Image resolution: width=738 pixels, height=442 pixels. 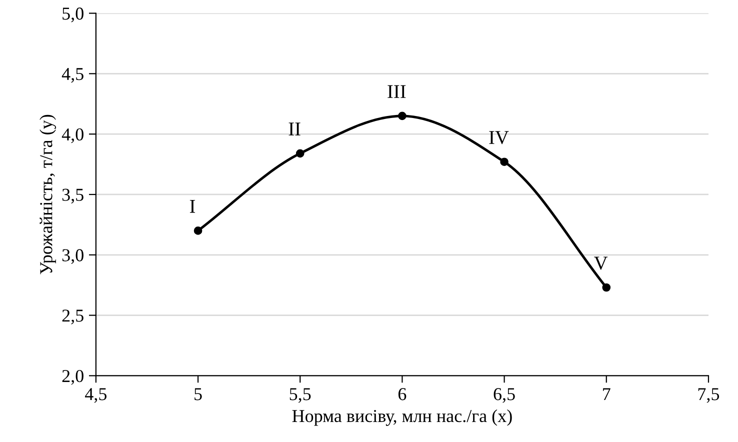 I want to click on x-tick-label: 6,5, so click(x=504, y=395).